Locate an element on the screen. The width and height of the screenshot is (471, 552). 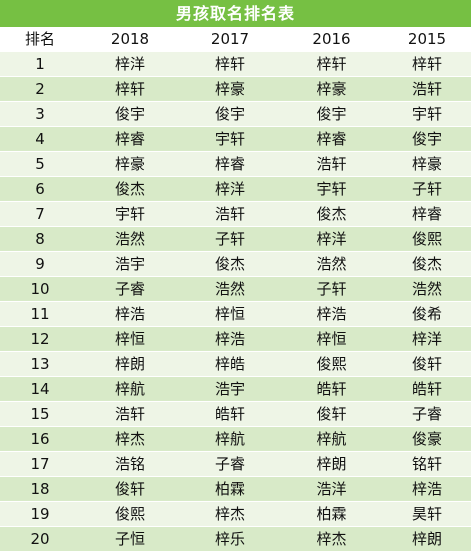
cell-name-2015: 浩轩 is located at coordinates (427, 89).